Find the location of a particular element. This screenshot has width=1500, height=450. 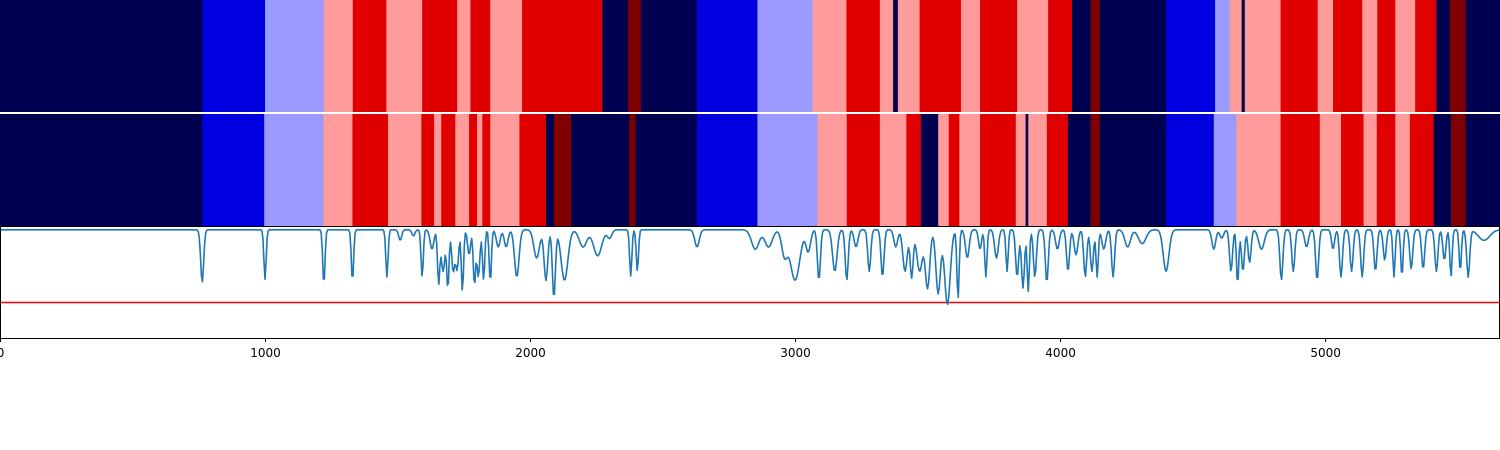

x-tick-label: 0 is located at coordinates (2, 353).